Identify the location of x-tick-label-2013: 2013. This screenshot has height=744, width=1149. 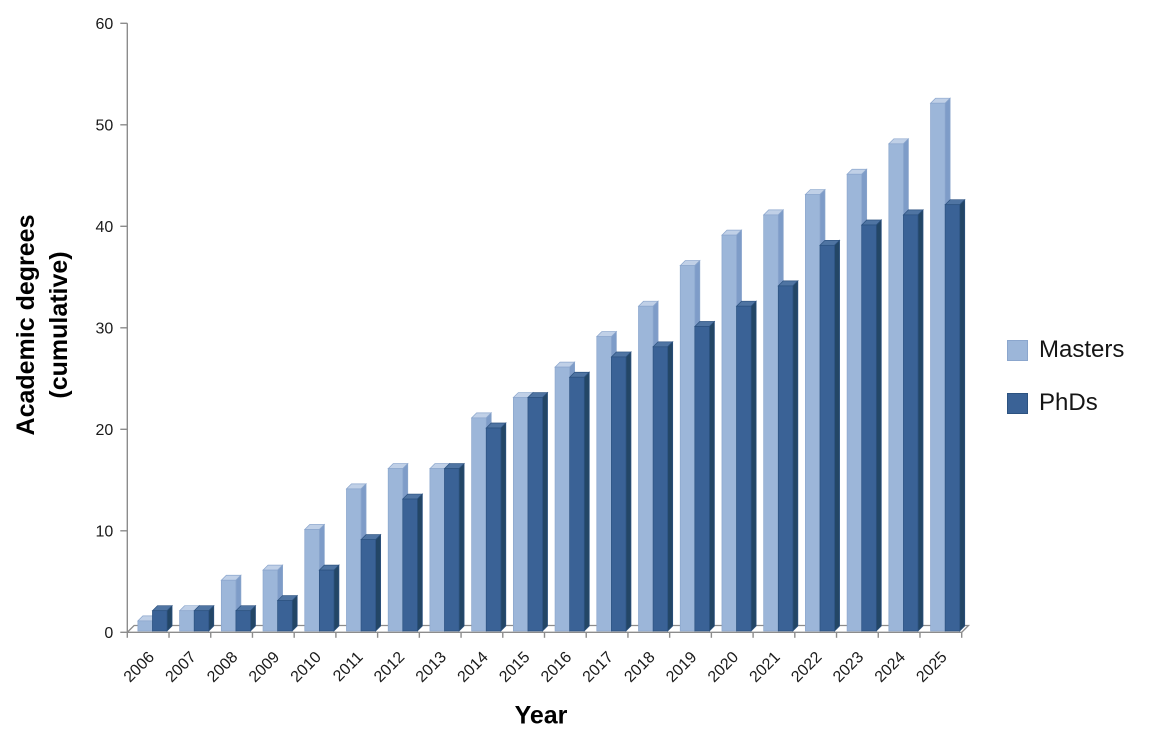
(431, 667).